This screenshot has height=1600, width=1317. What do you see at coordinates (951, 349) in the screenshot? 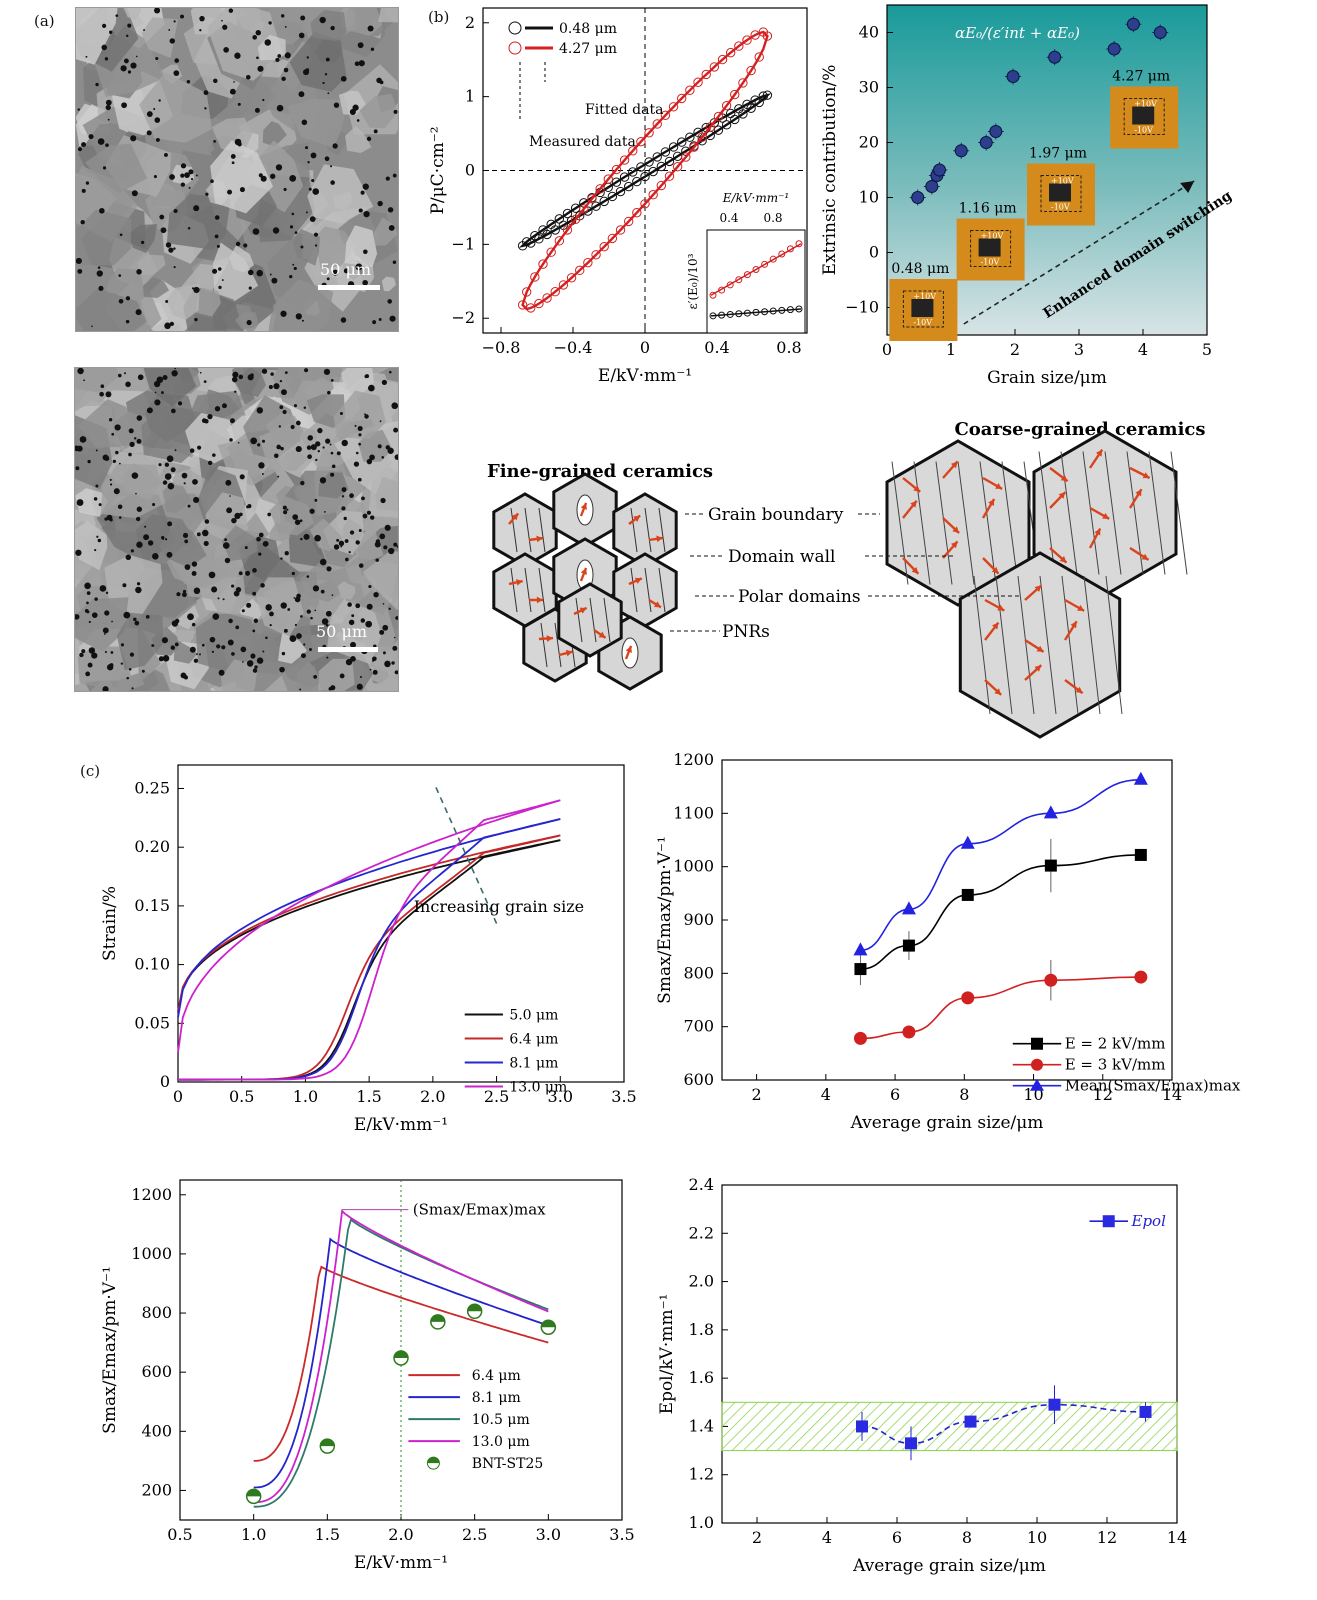
I see `x-tick-label: 1` at bounding box center [951, 349].